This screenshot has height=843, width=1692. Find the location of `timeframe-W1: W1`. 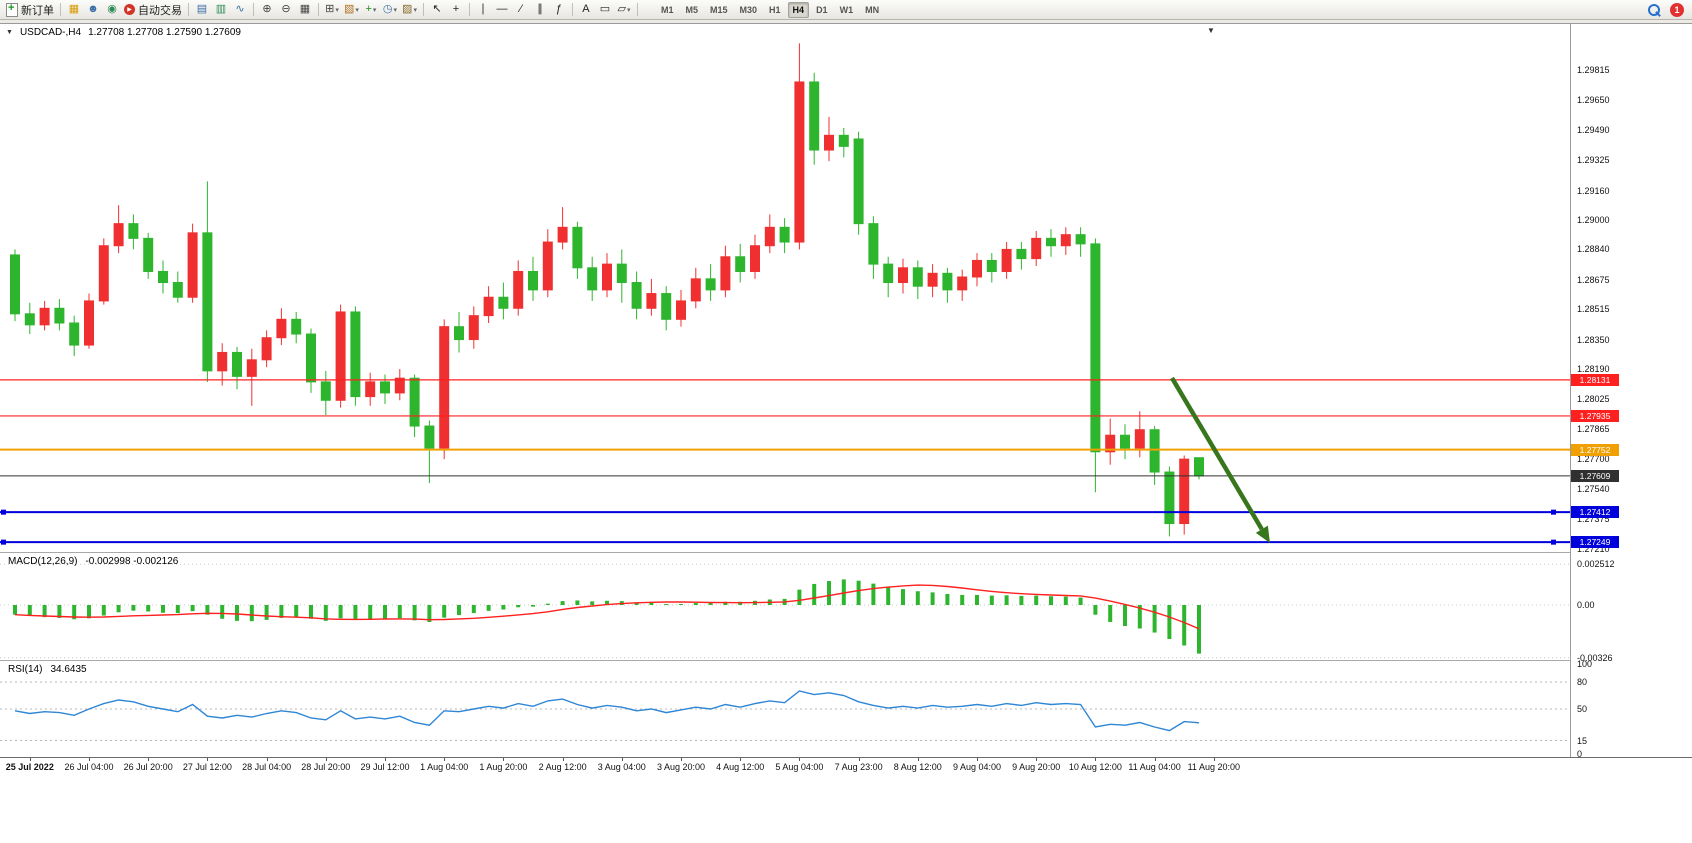

timeframe-W1: W1 is located at coordinates (846, 9).